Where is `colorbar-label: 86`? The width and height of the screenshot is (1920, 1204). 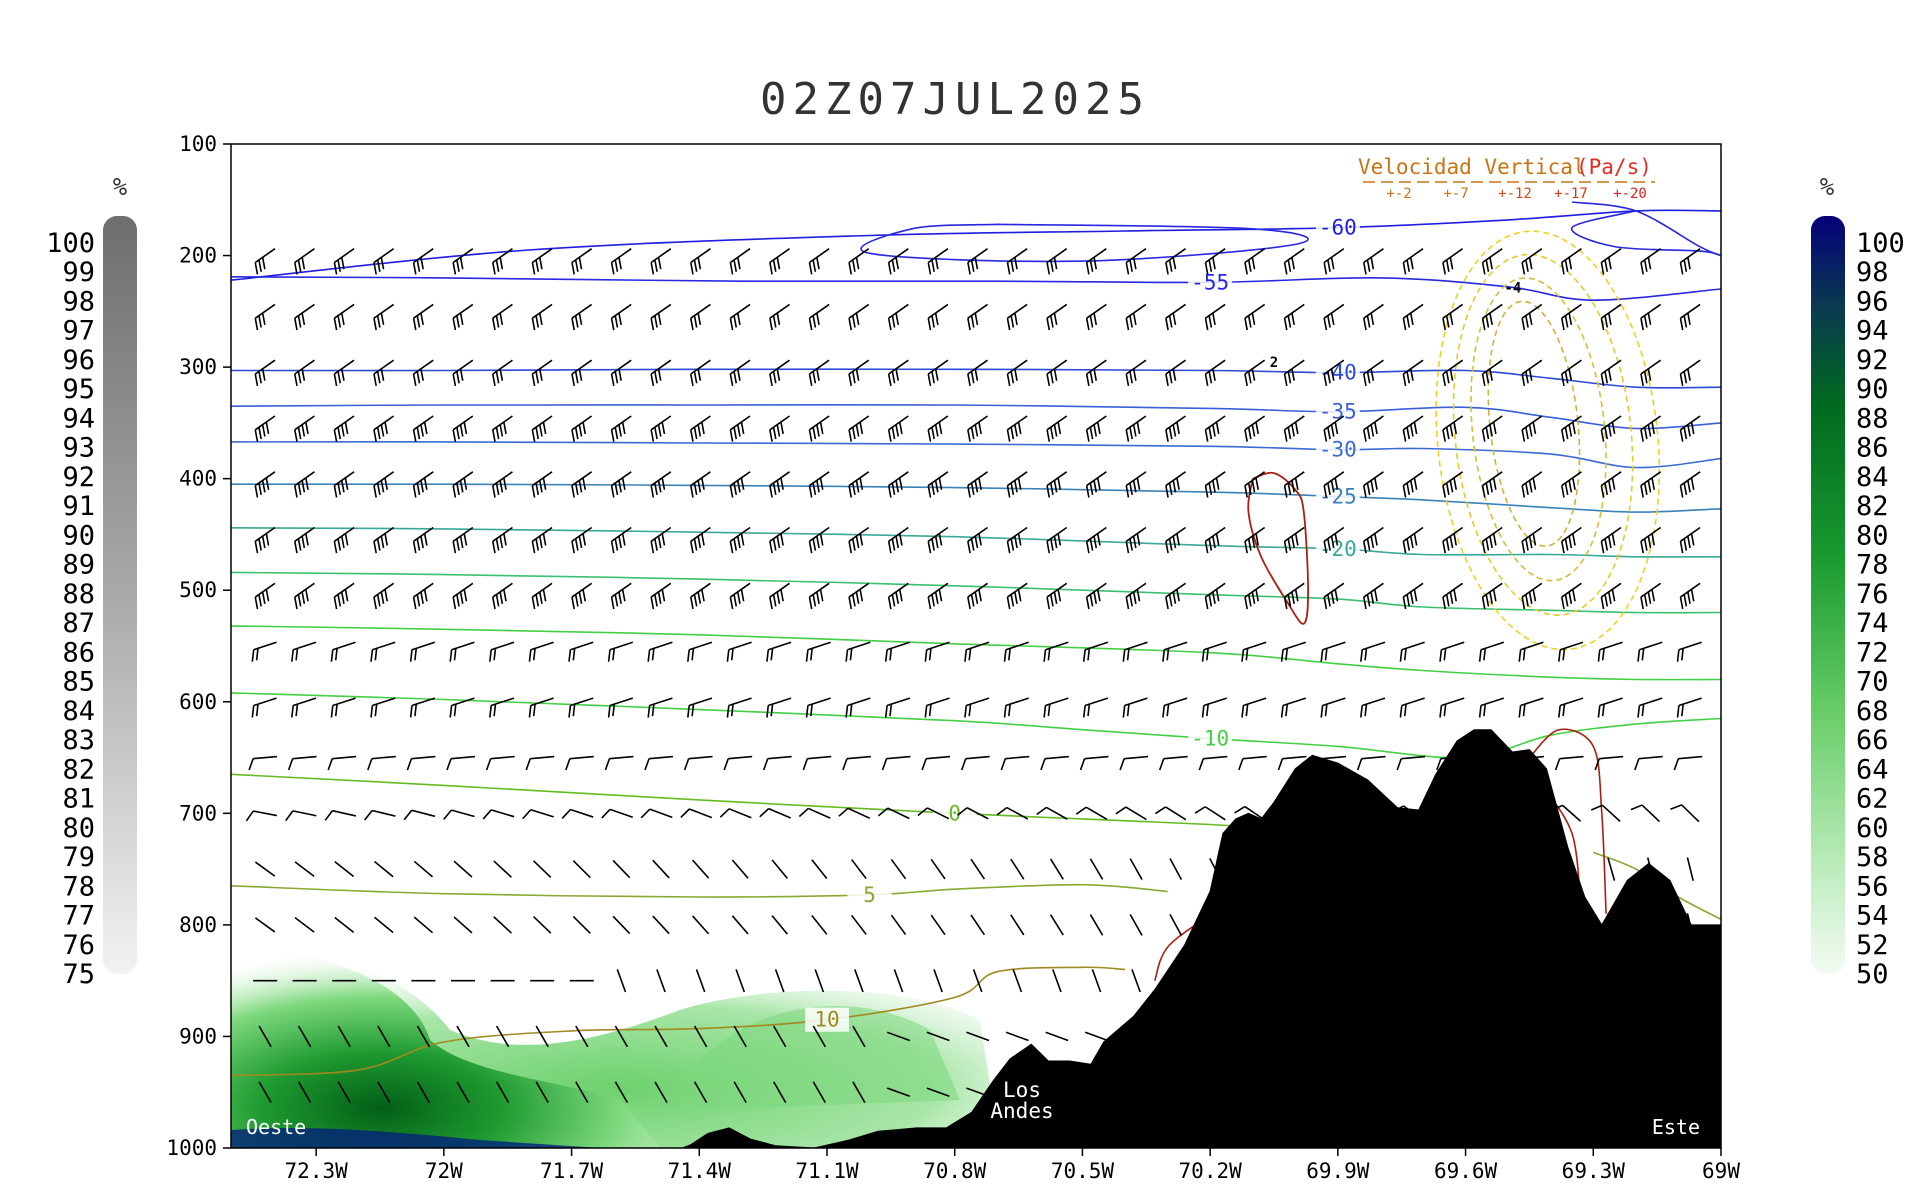
colorbar-label: 86 is located at coordinates (78, 652).